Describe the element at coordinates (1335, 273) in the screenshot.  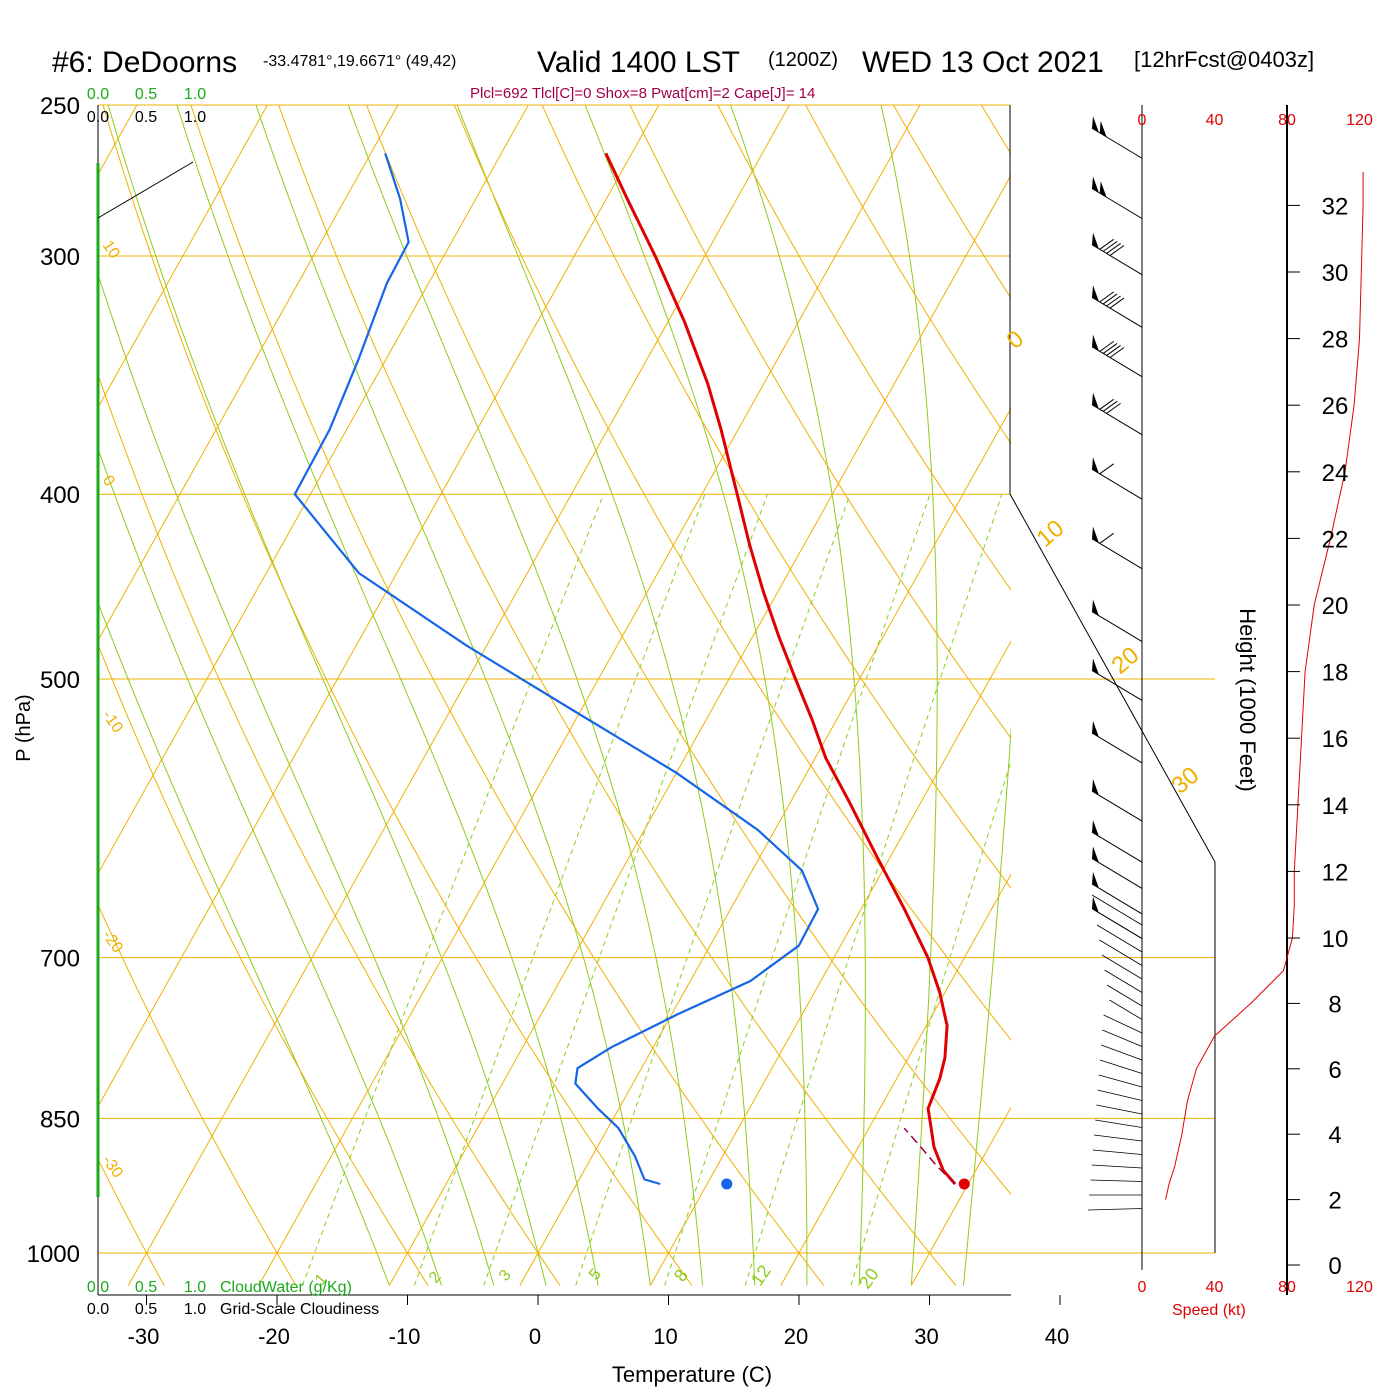
I see `height-tick-label: 30` at that location.